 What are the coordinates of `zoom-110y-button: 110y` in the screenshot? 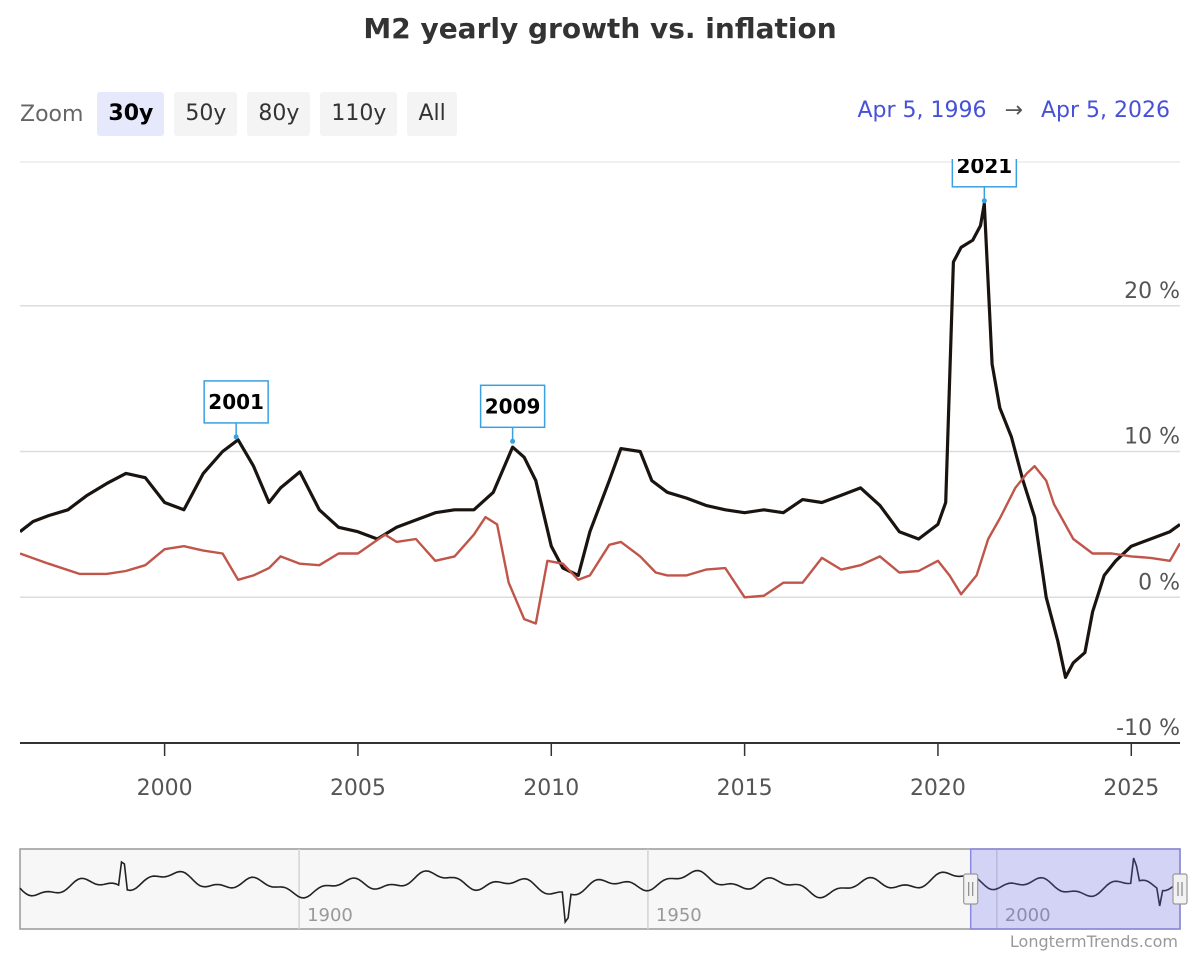 It's located at (359, 114).